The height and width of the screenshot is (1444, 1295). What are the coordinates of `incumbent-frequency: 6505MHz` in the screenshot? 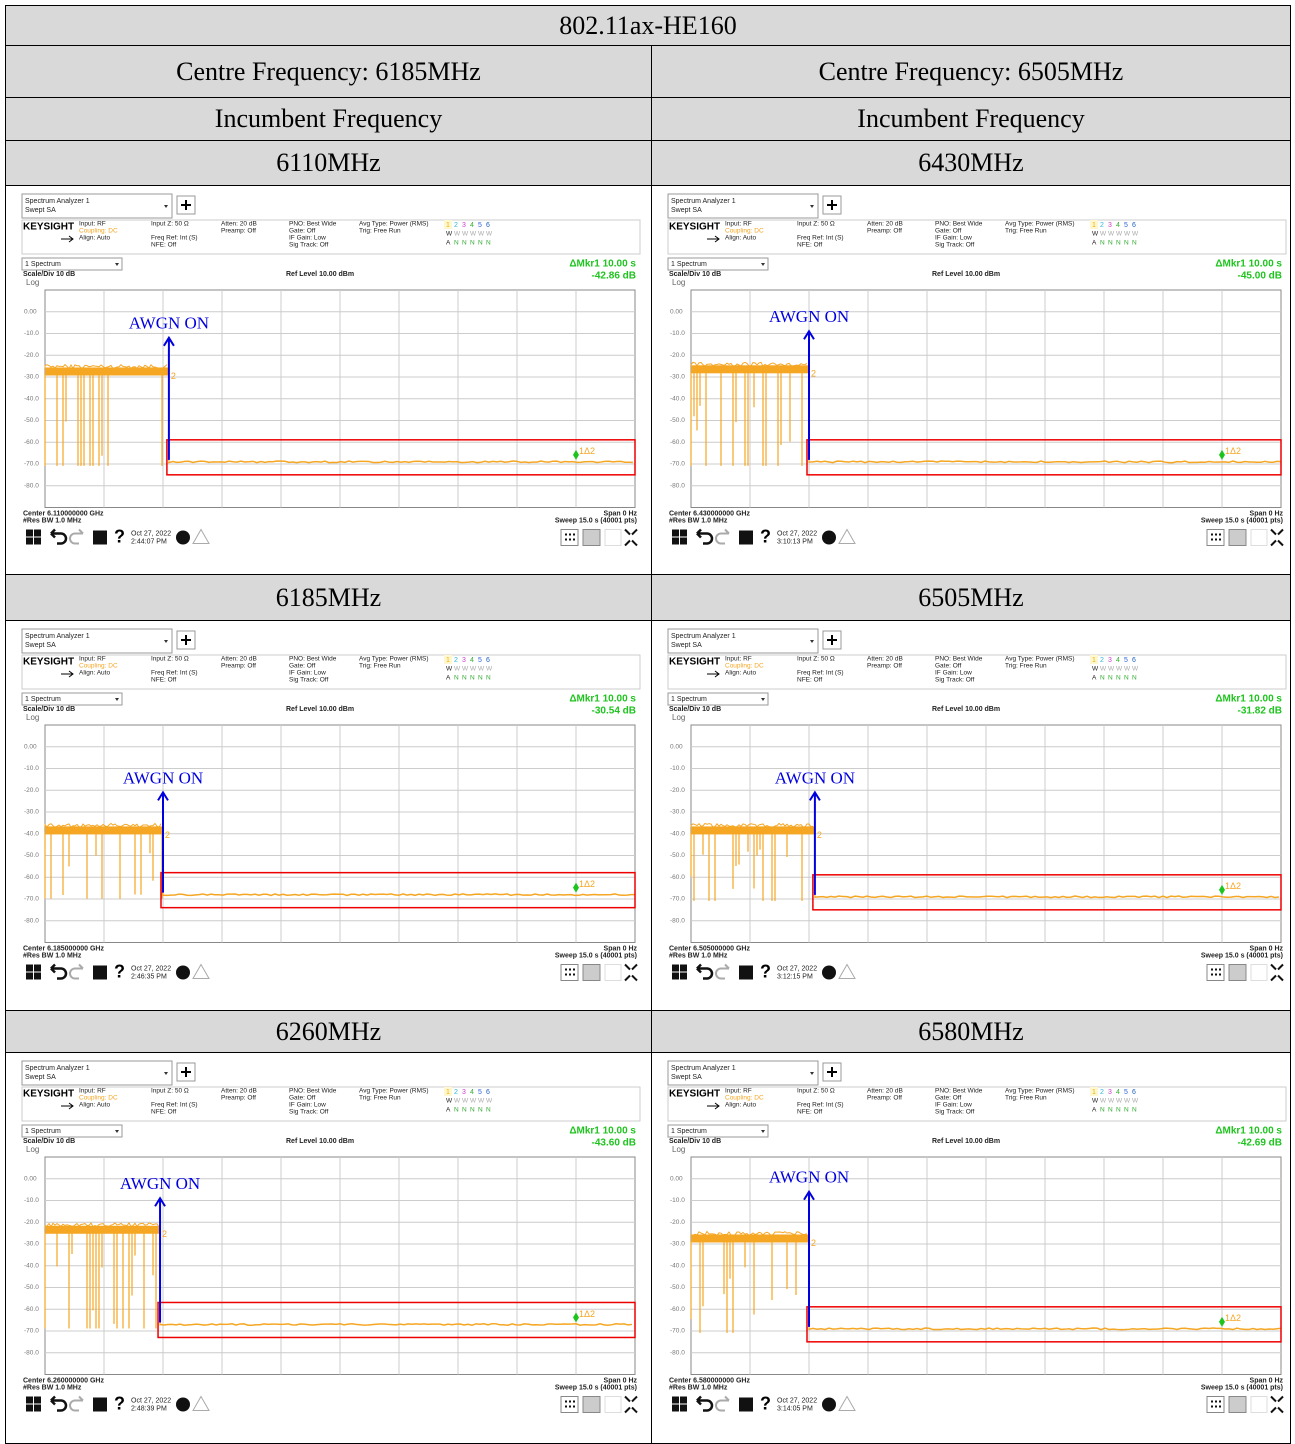 It's located at (971, 597).